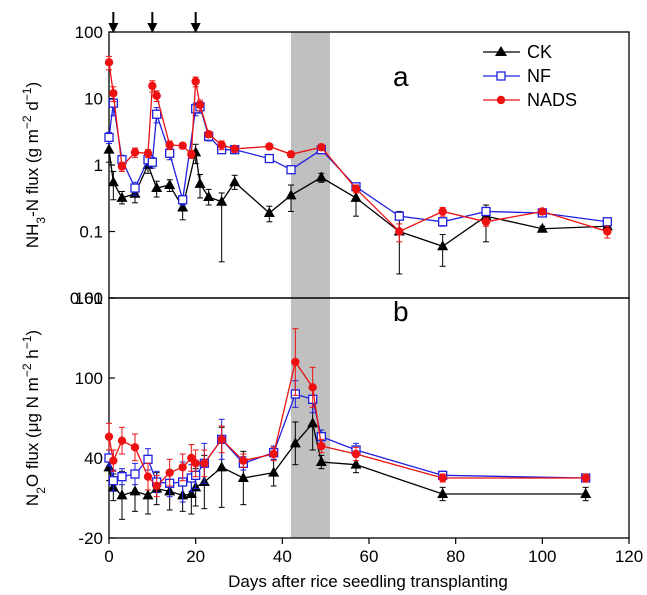 The height and width of the screenshot is (595, 647). I want to click on legend-label-ck: CK, so click(539, 52).